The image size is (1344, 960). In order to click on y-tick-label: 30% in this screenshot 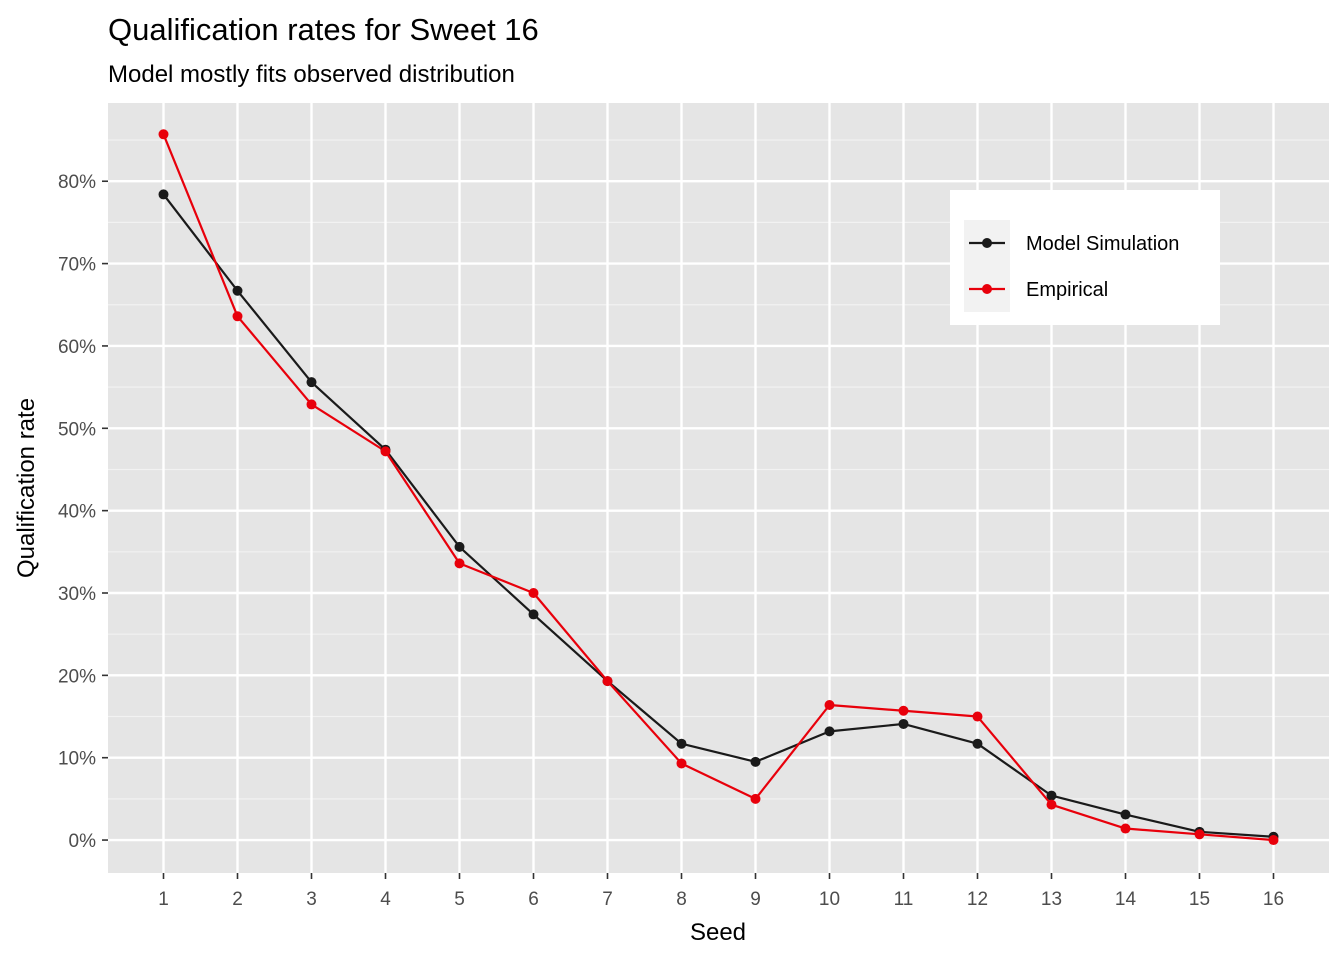, I will do `click(77, 594)`.